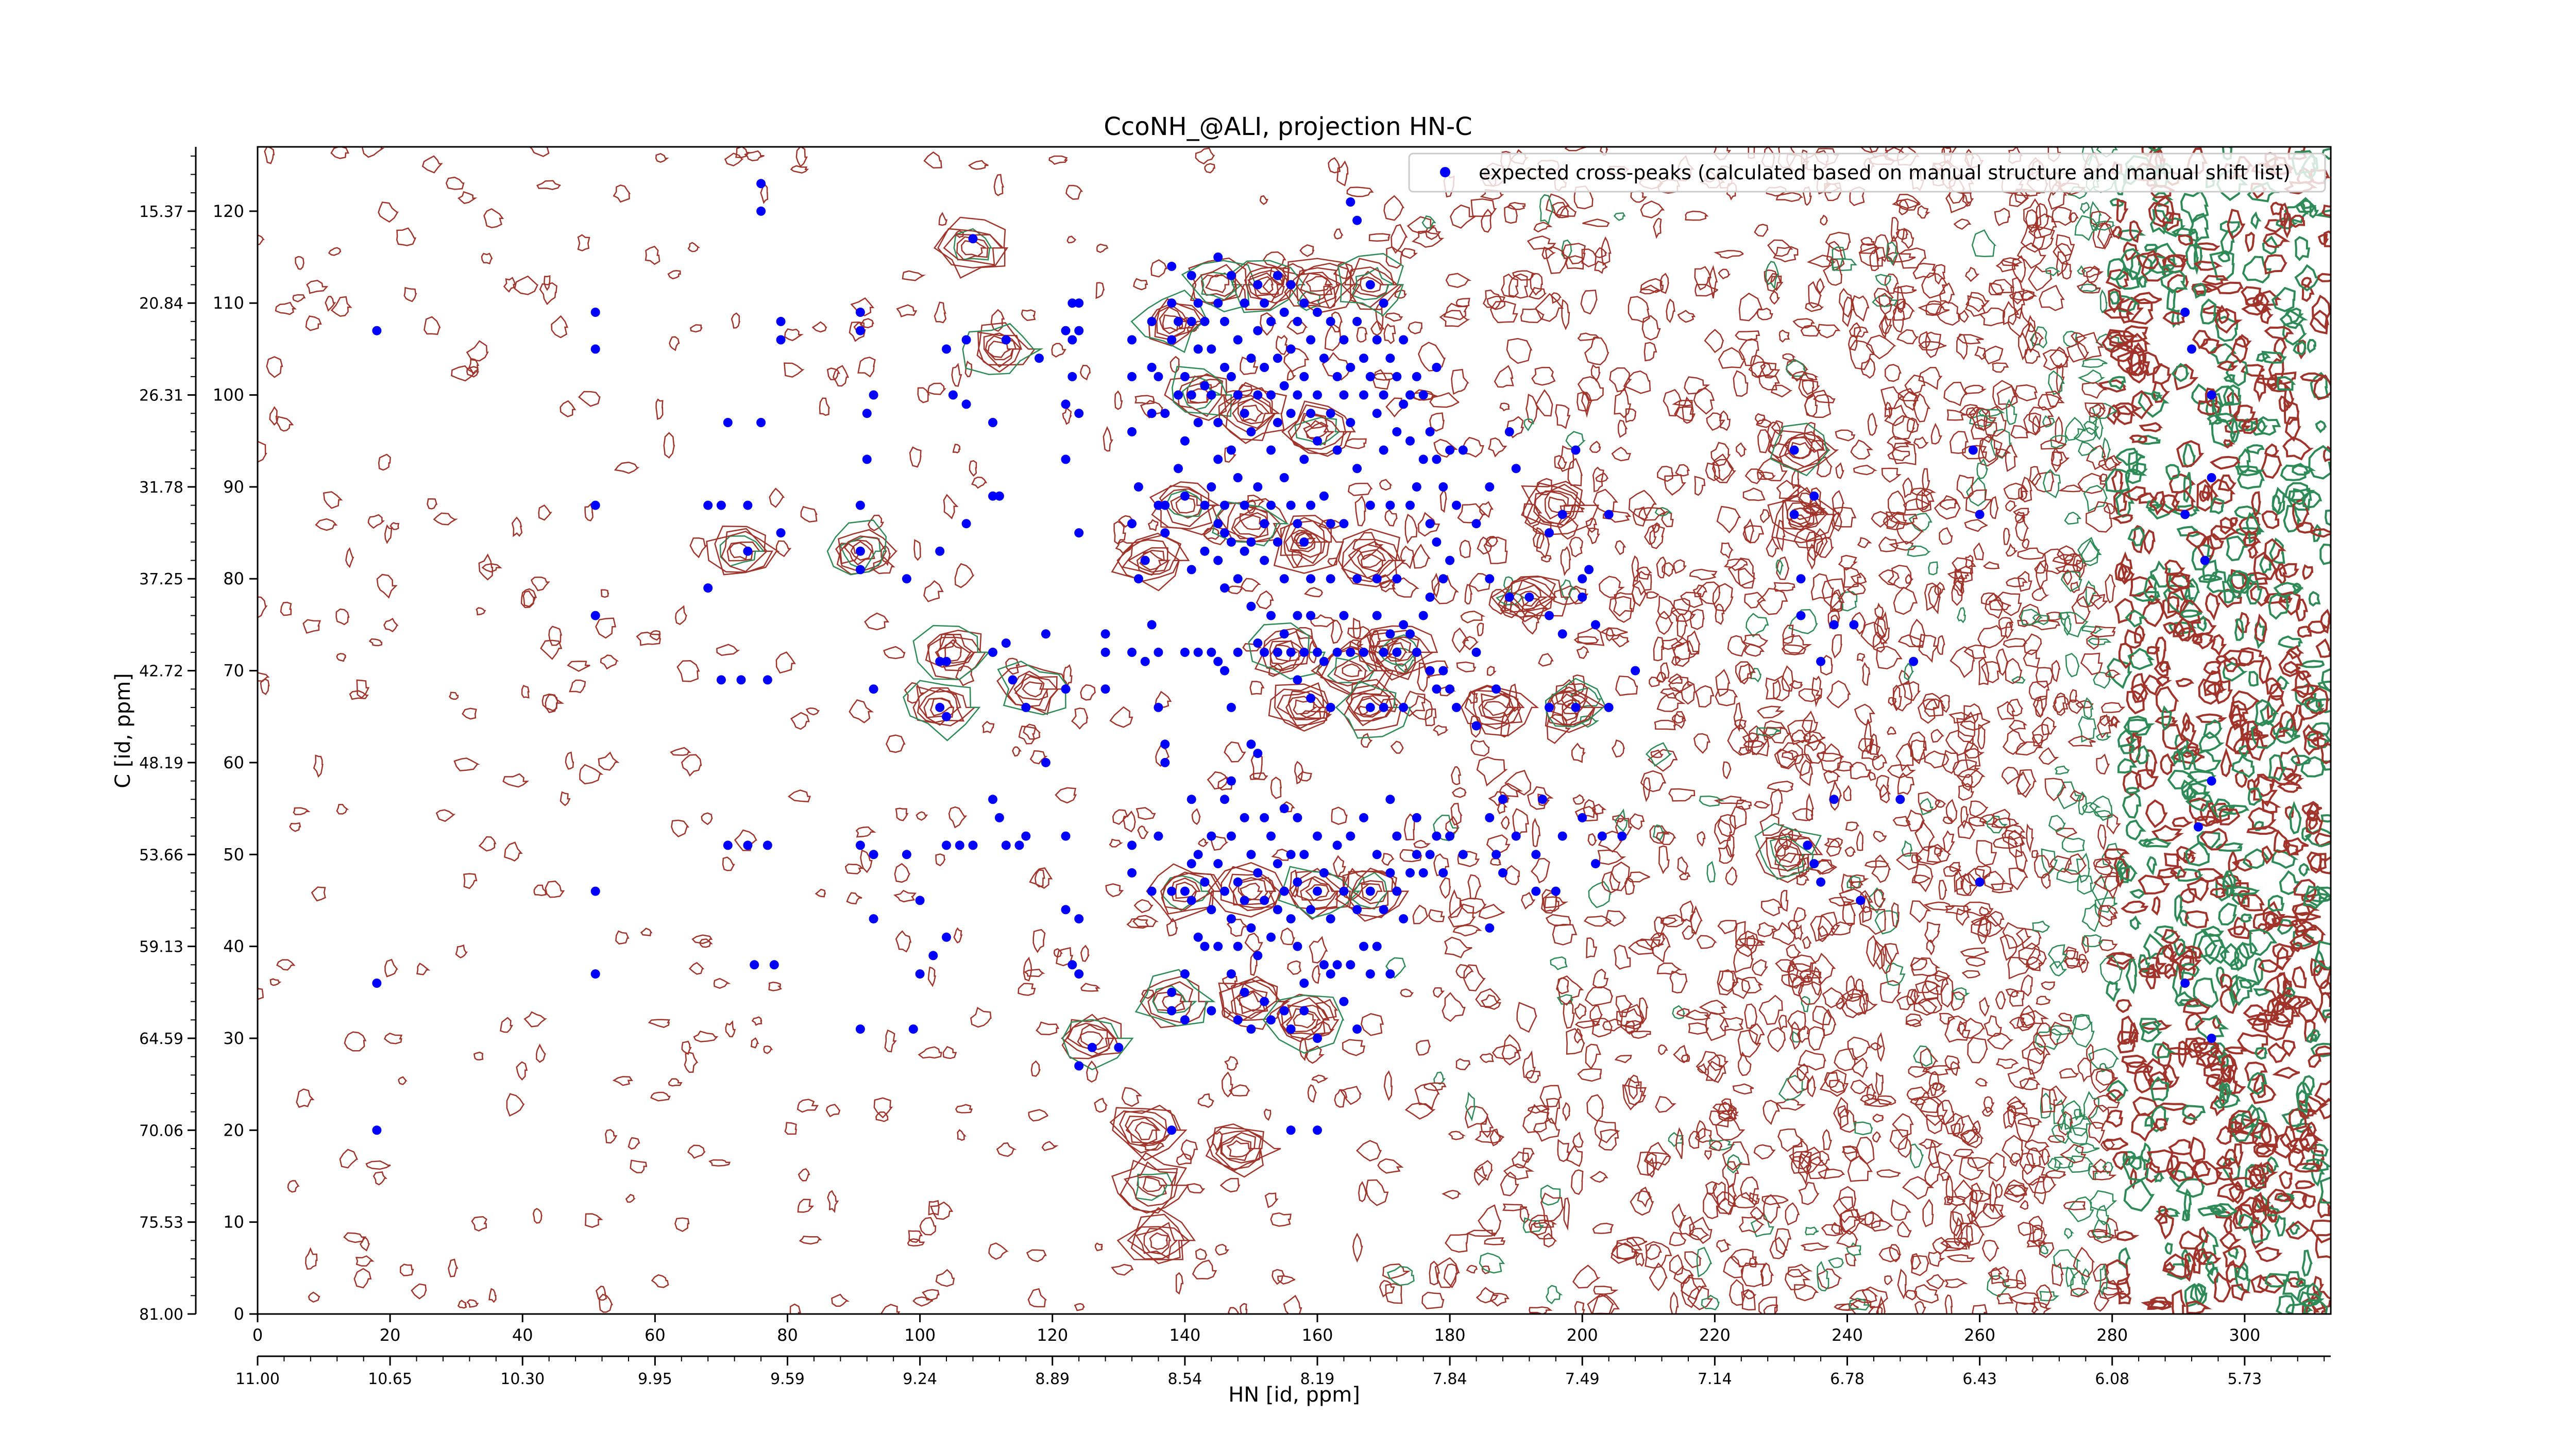 Image resolution: width=2576 pixels, height=1449 pixels. What do you see at coordinates (390, 1379) in the screenshot?
I see `x-ppm-tick-label: 10.65` at bounding box center [390, 1379].